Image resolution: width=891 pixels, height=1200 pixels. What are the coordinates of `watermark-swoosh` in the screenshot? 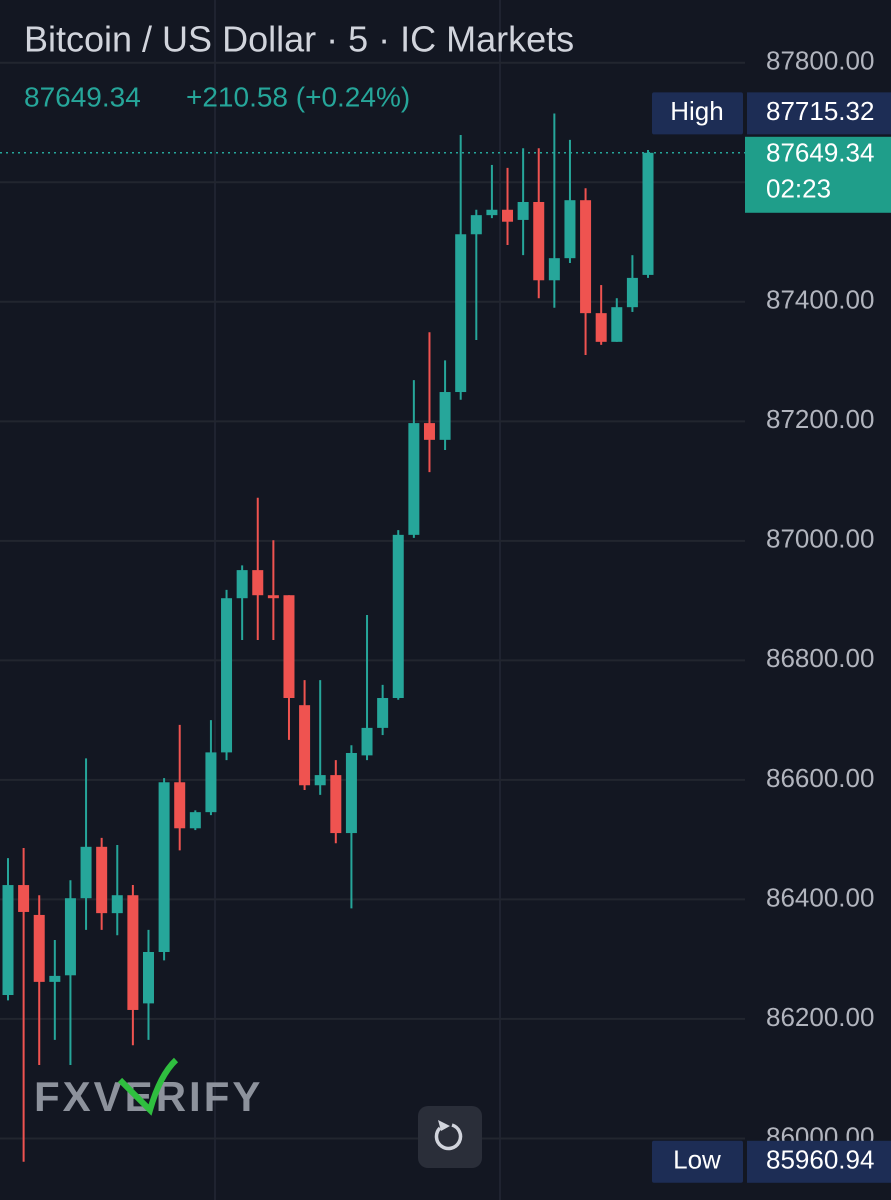 It's located at (148, 1086).